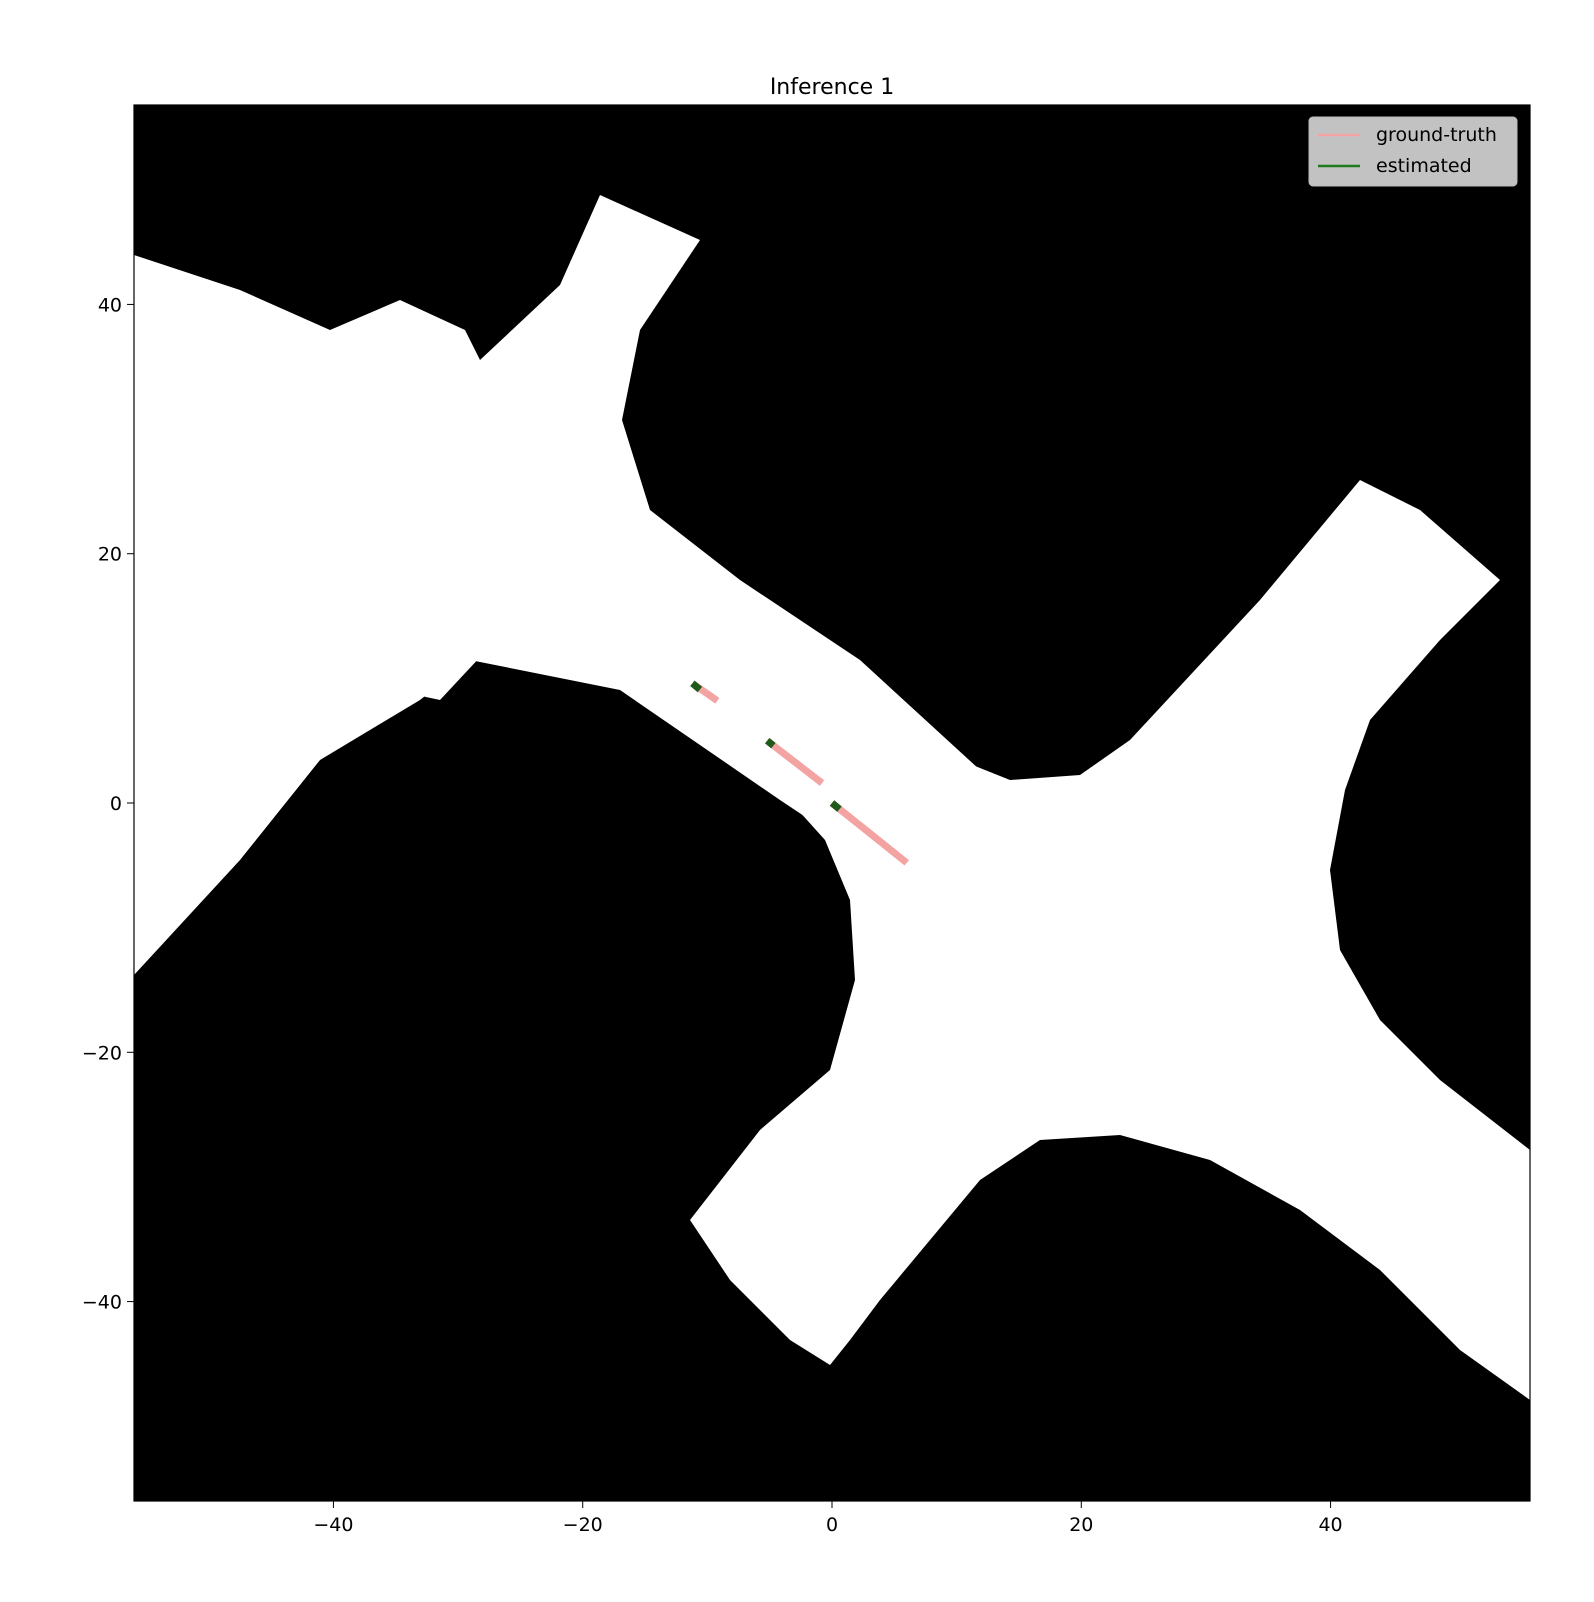  I want to click on x-tick-label: −40, so click(333, 1525).